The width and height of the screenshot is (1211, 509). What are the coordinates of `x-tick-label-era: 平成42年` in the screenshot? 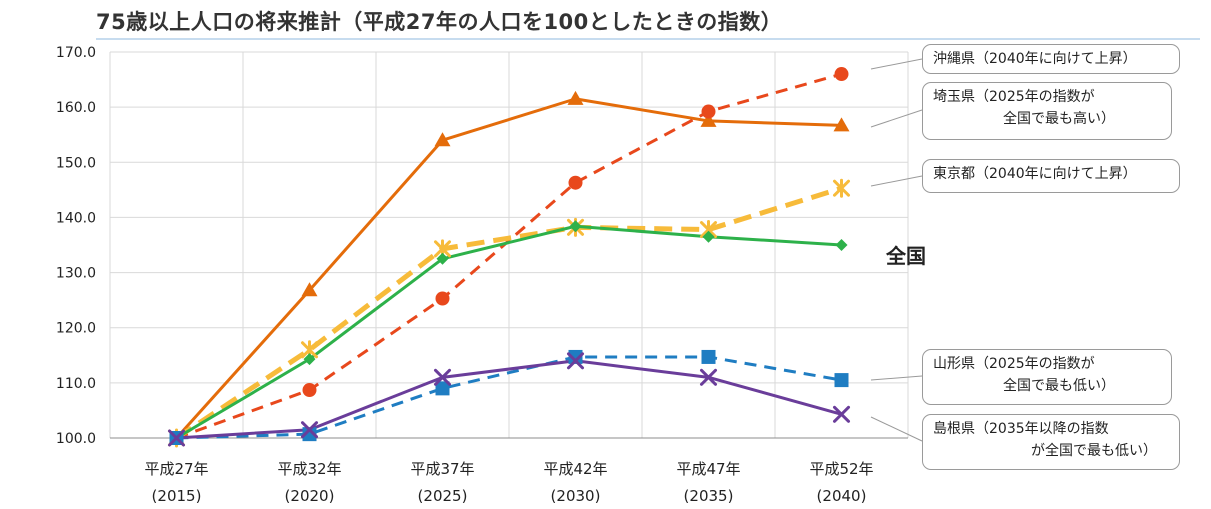 It's located at (575, 469).